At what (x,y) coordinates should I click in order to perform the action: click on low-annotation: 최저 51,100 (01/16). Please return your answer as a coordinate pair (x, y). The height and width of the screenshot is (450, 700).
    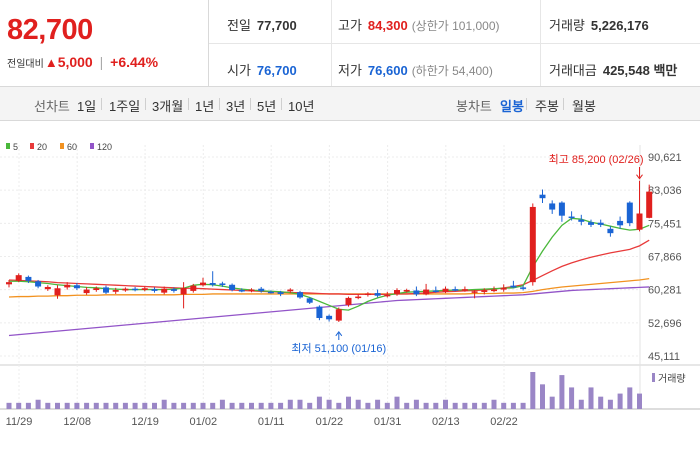
    Looking at the image, I should click on (338, 348).